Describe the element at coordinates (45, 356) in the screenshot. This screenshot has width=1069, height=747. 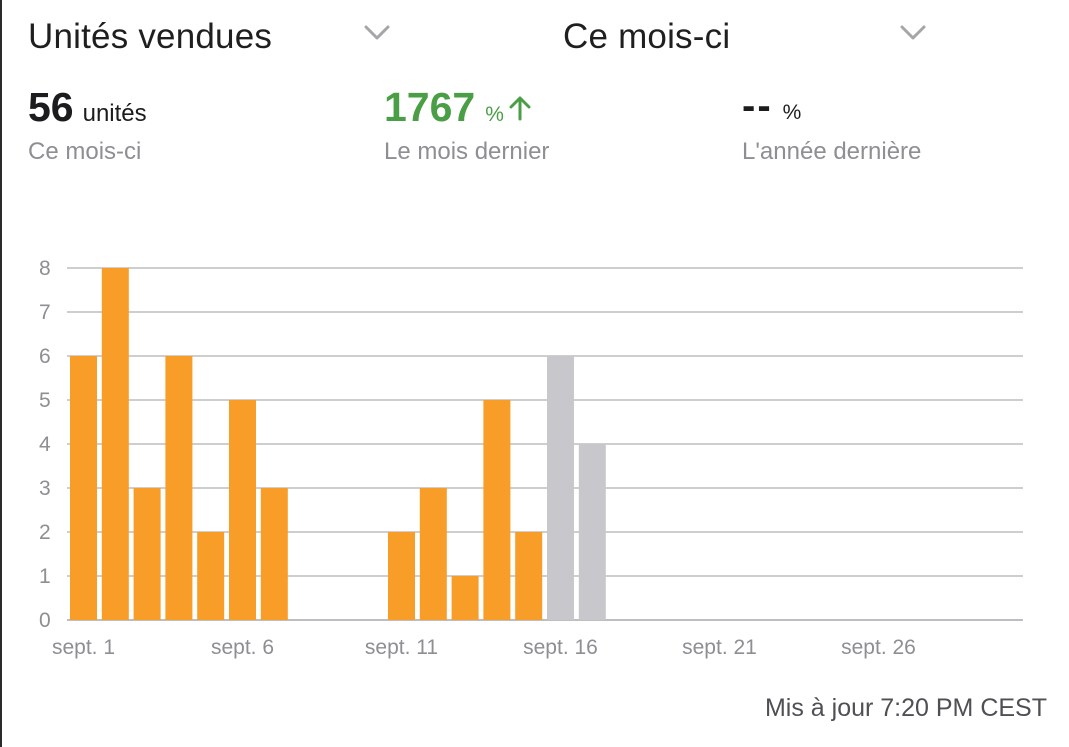
I see `y-tick-label: 6` at that location.